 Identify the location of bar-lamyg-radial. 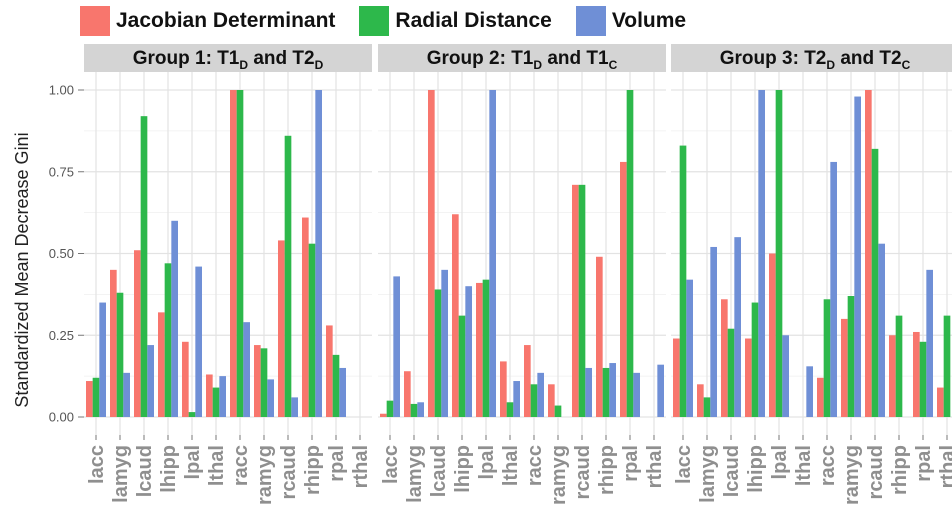
(414, 410).